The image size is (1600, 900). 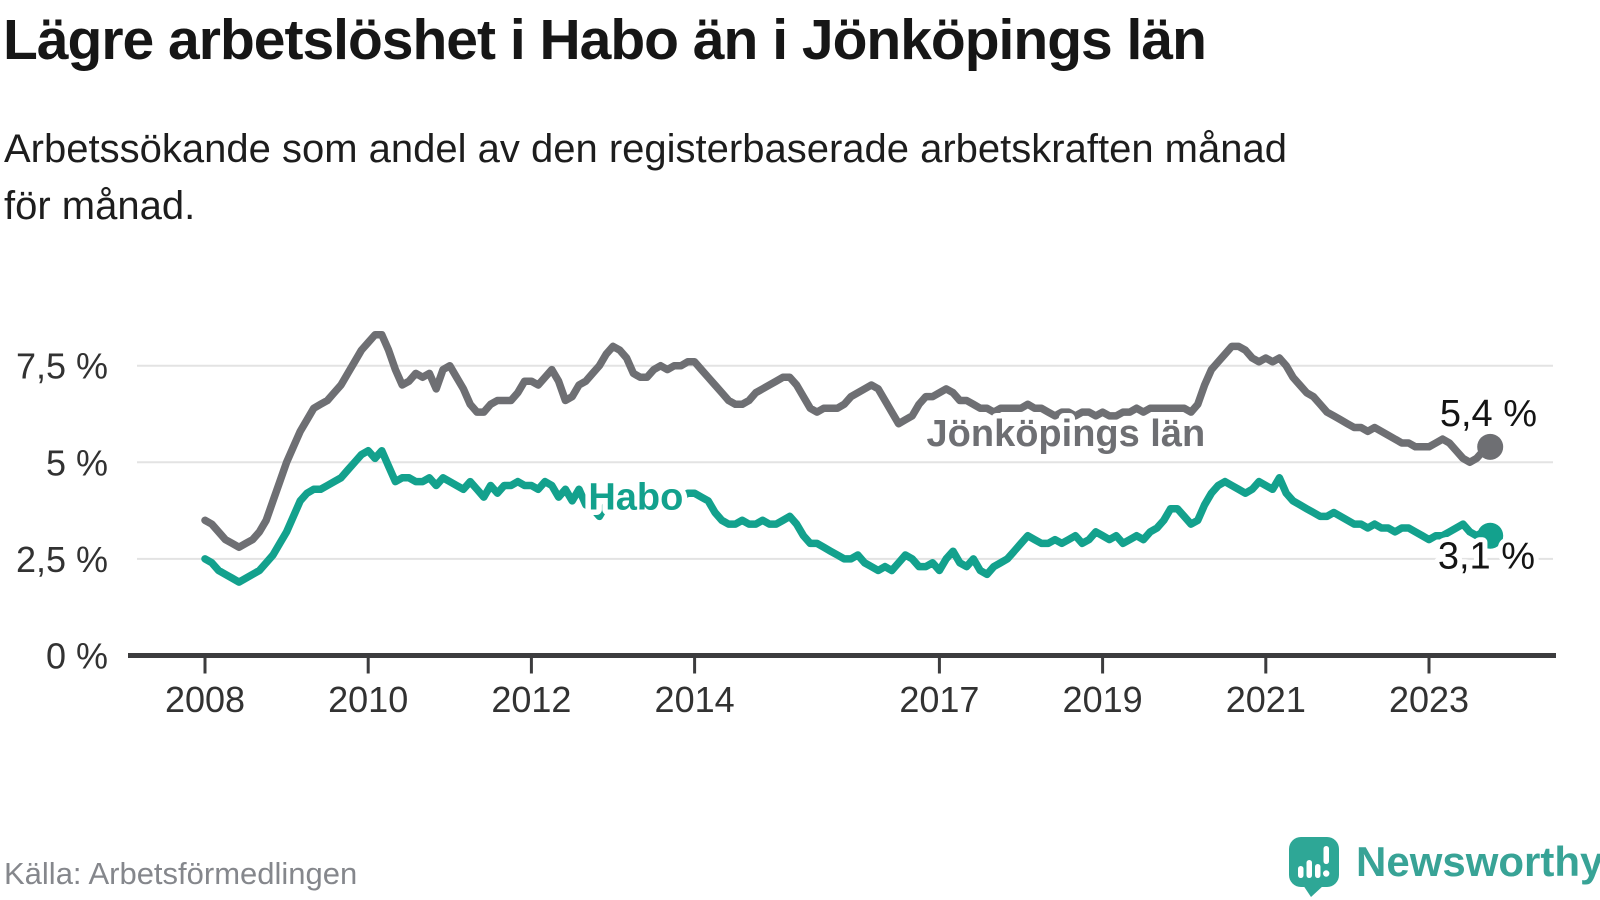 I want to click on series-label-jonkopings-lan: Jönköpings län, so click(x=1066, y=434).